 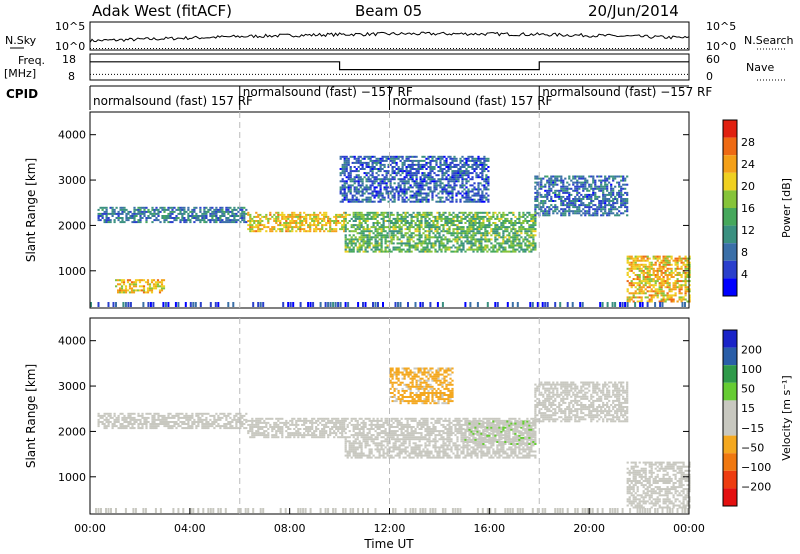 I want to click on ground-scatter-cell, so click(x=233, y=304).